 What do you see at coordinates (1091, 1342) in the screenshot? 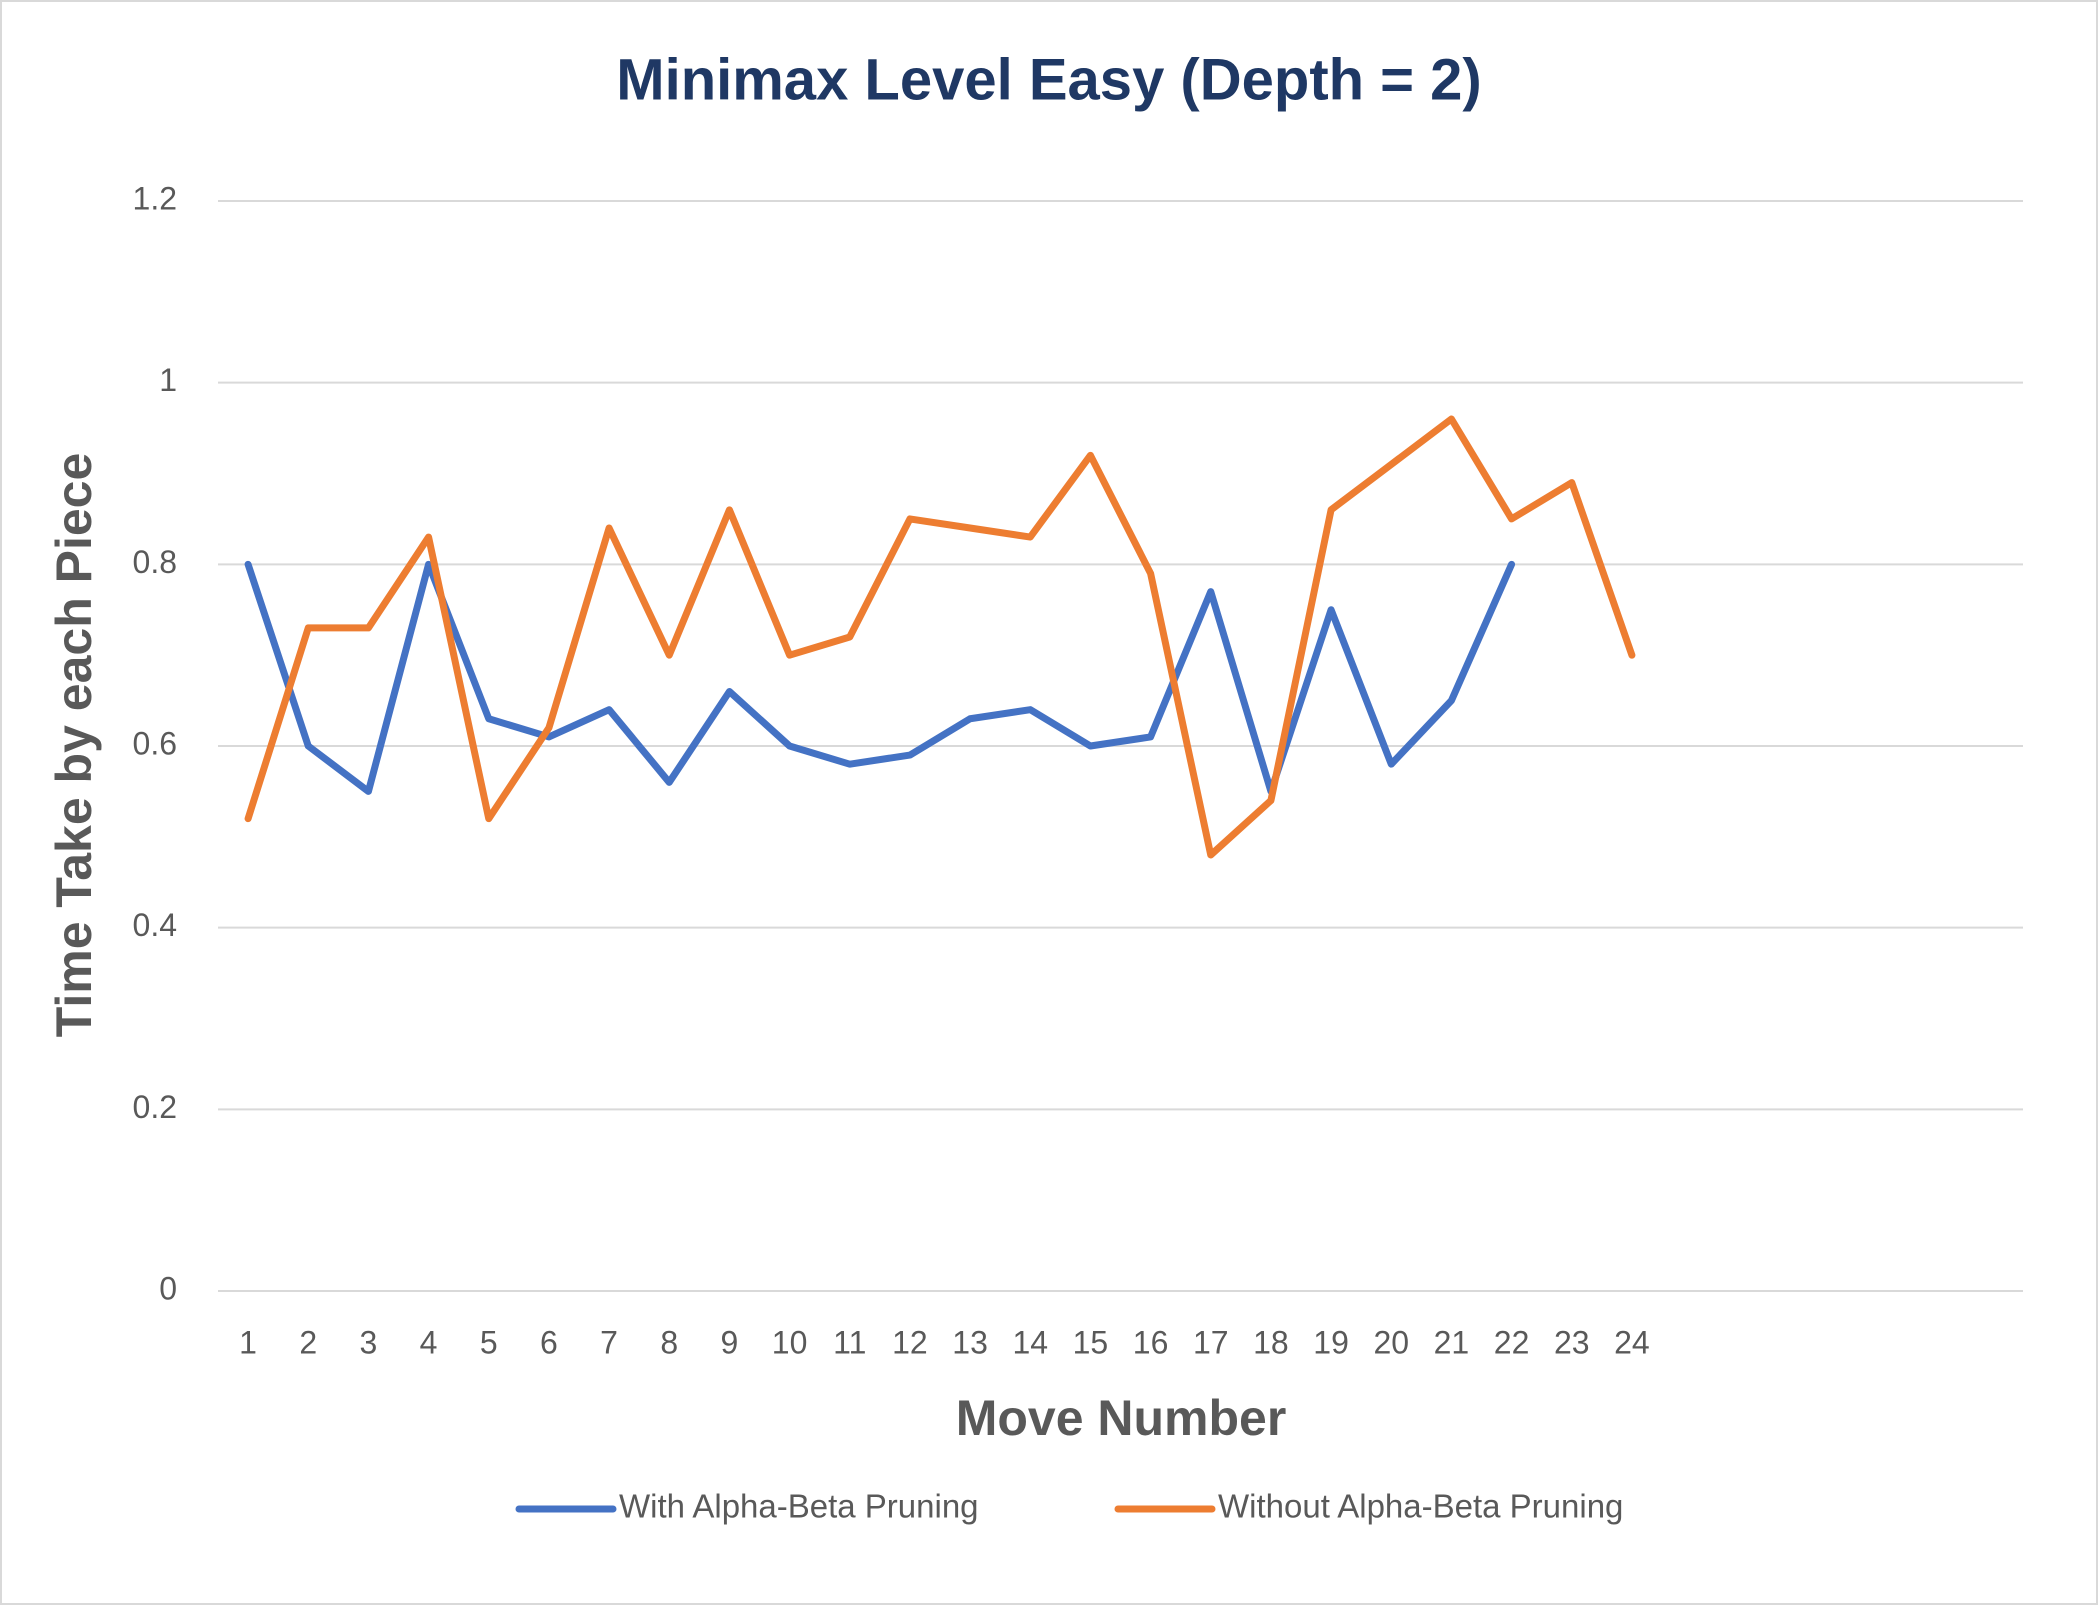
I see `x-tick-label: 15` at bounding box center [1091, 1342].